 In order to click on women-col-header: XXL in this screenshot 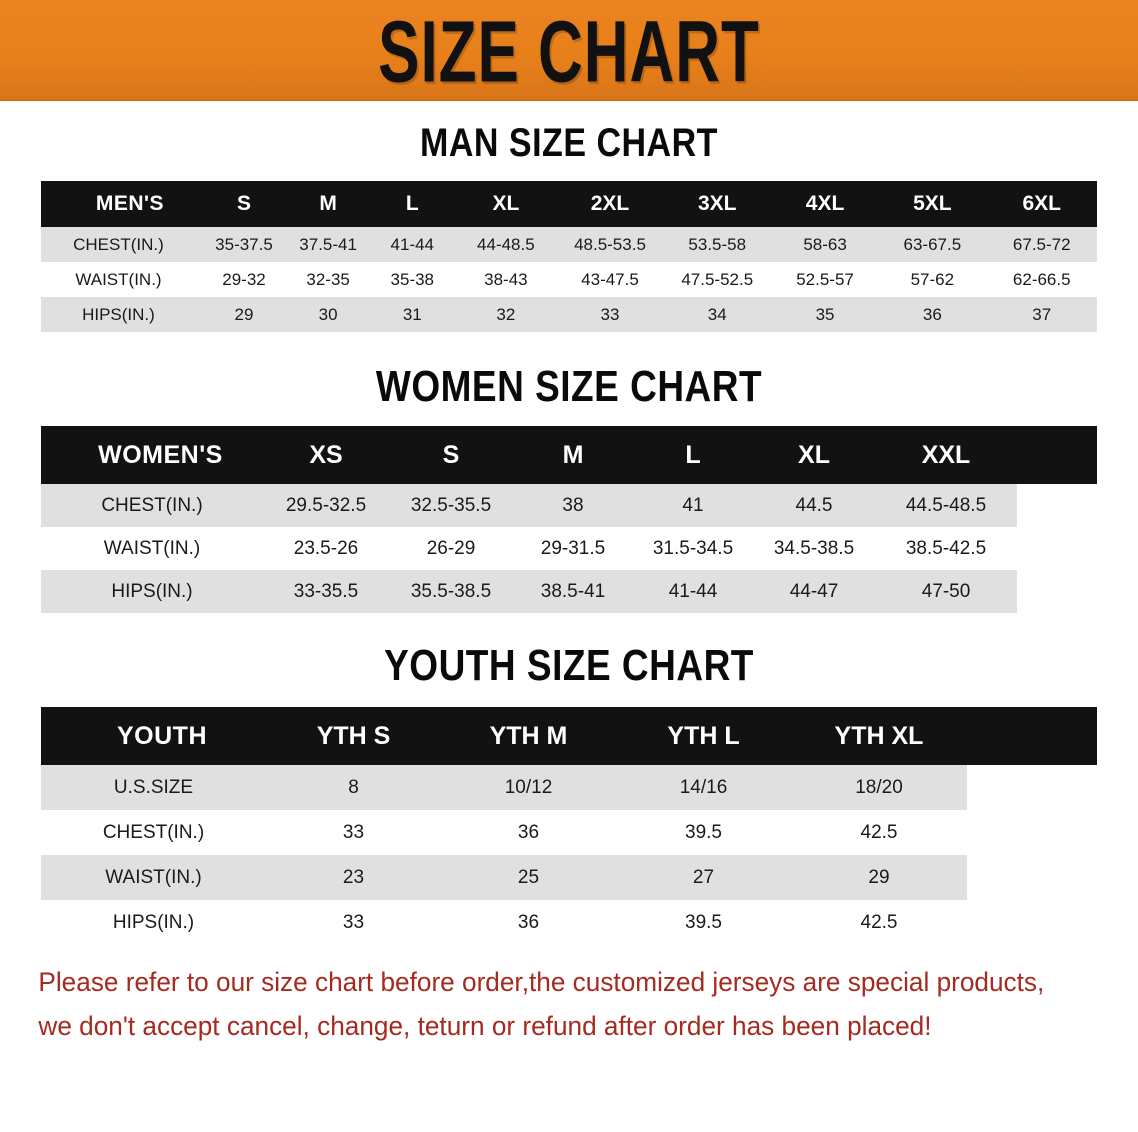, I will do `click(946, 454)`.